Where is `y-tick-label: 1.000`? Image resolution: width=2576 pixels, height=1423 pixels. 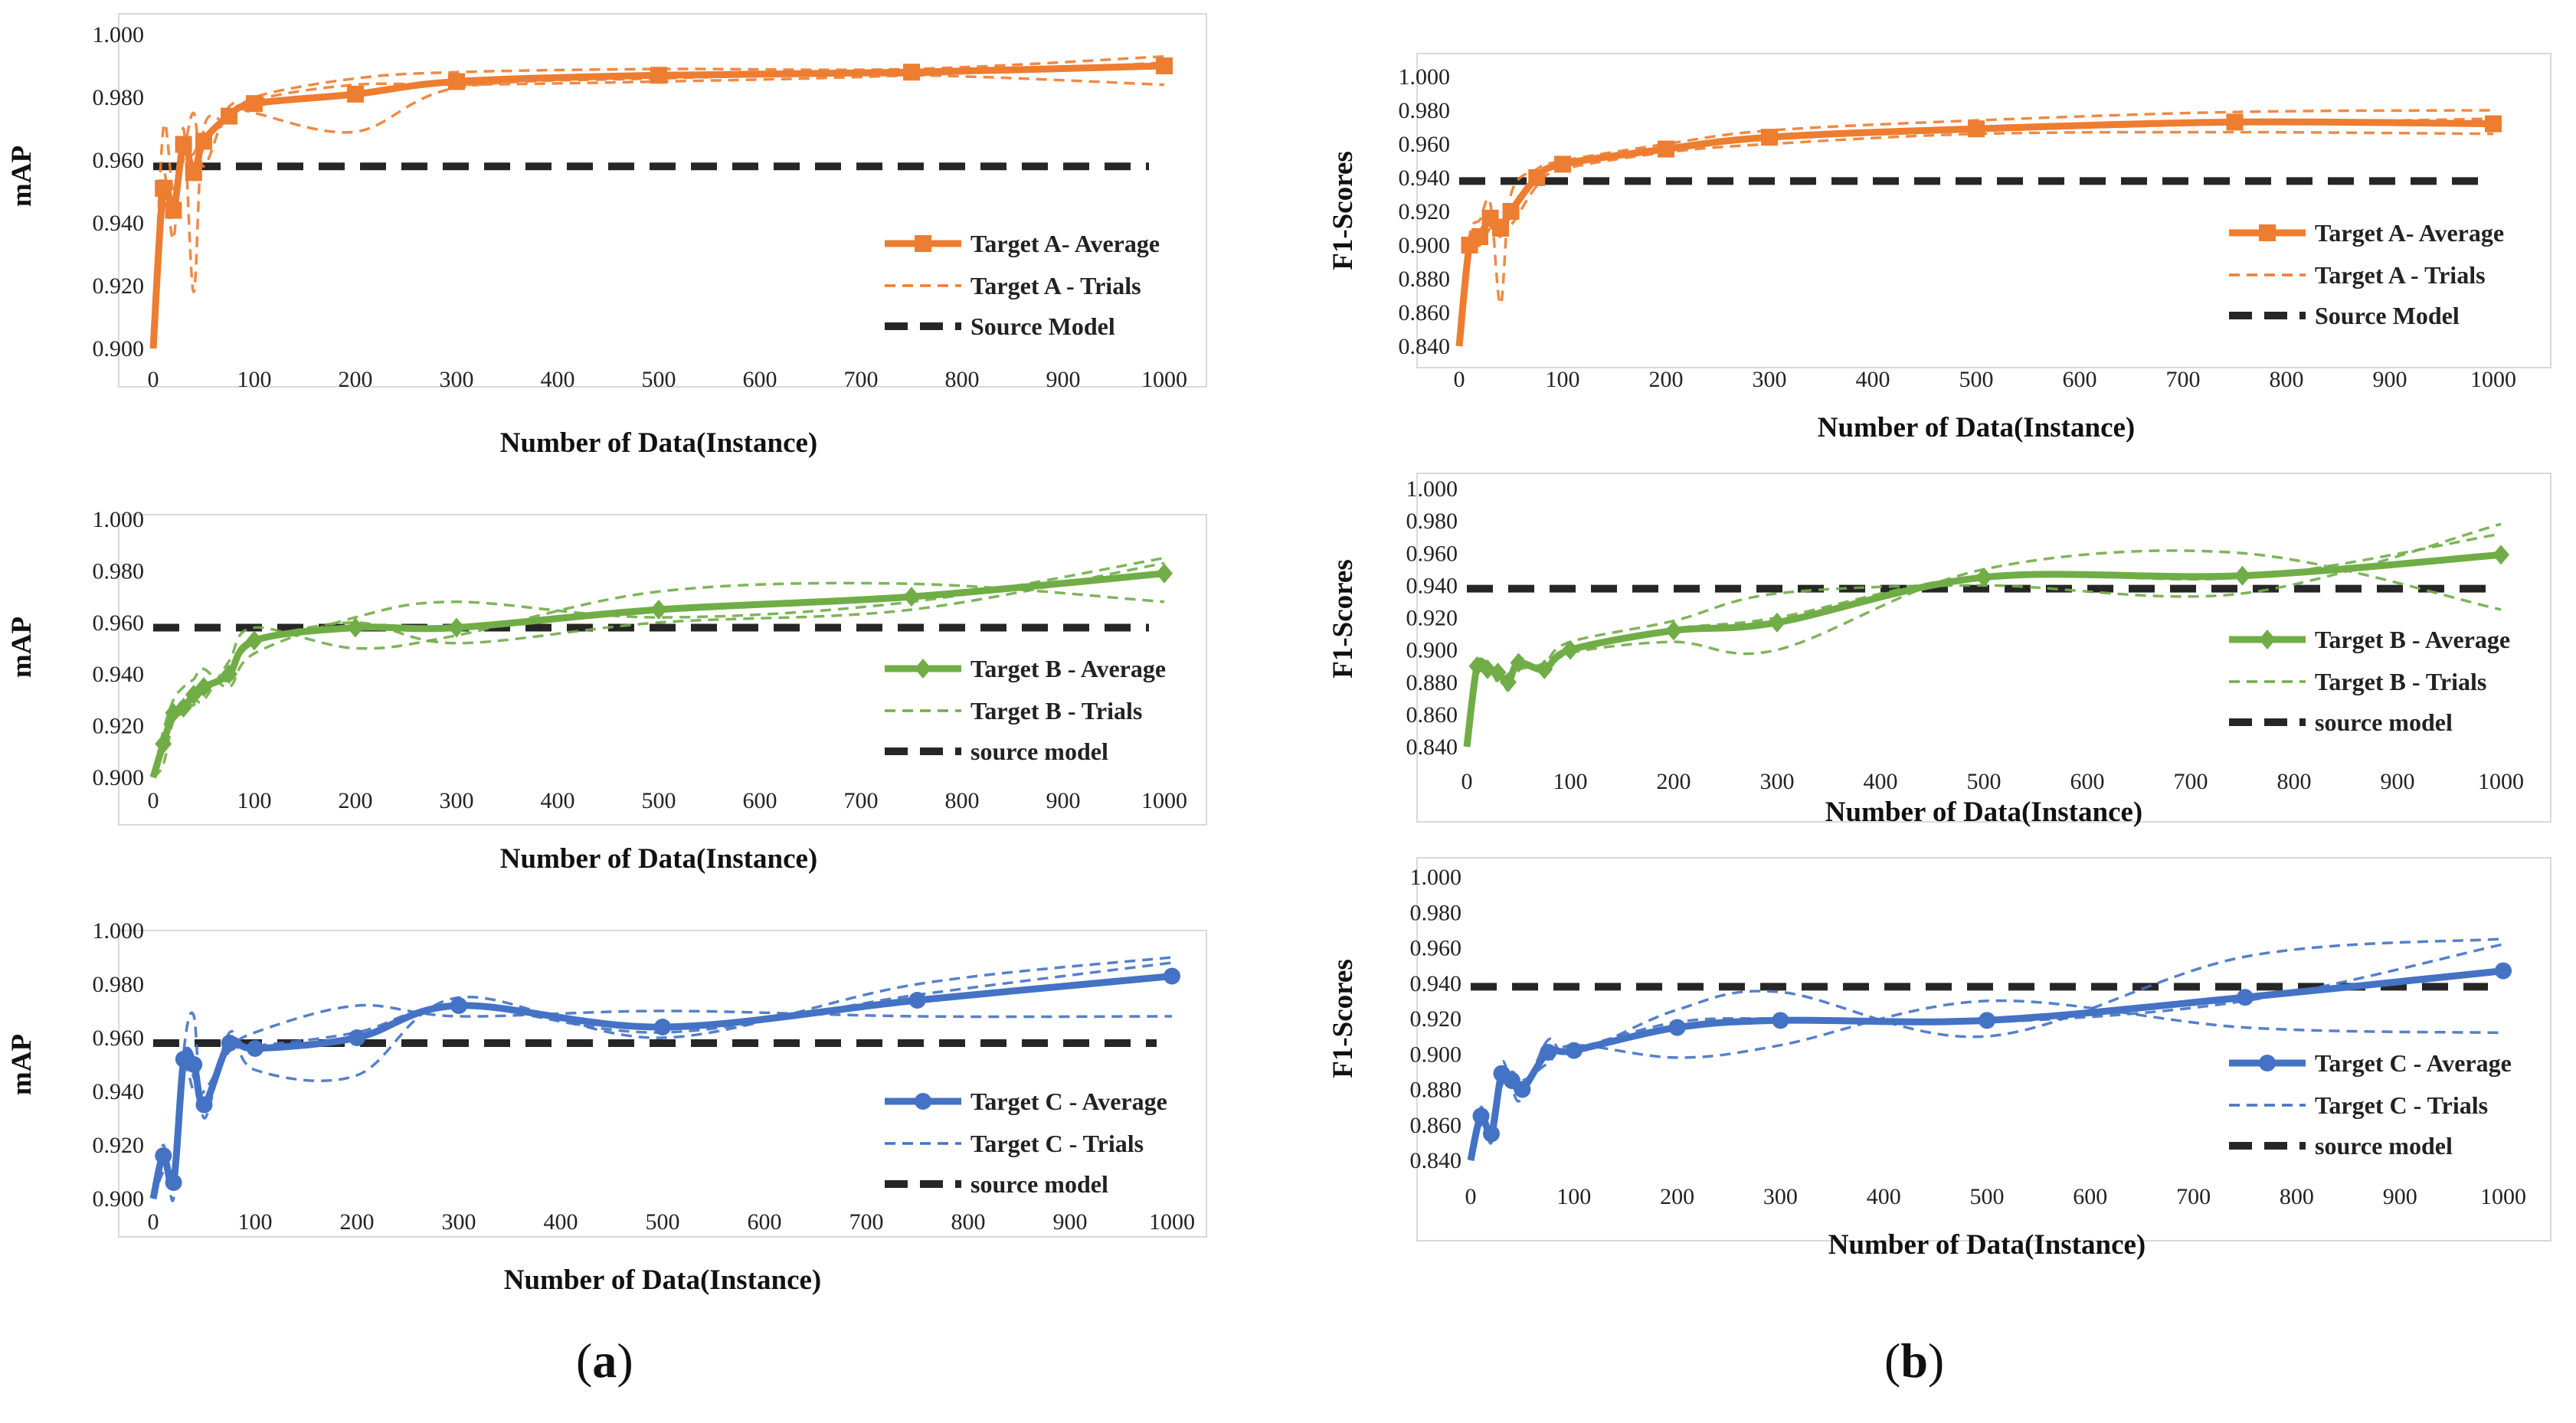 y-tick-label: 1.000 is located at coordinates (1425, 77).